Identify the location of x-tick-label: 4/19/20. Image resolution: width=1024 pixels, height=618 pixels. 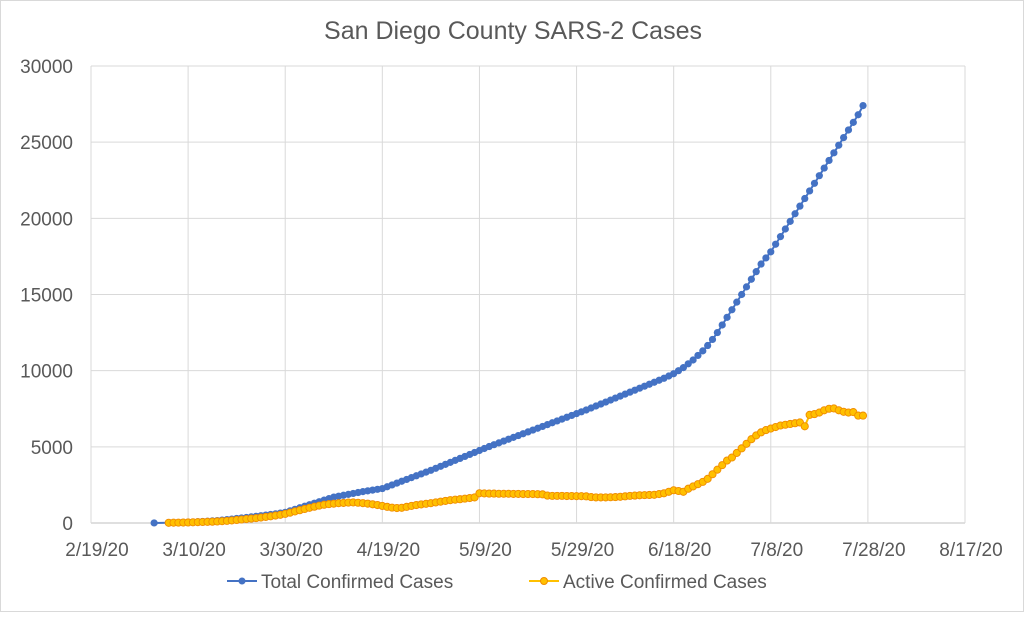
(388, 550).